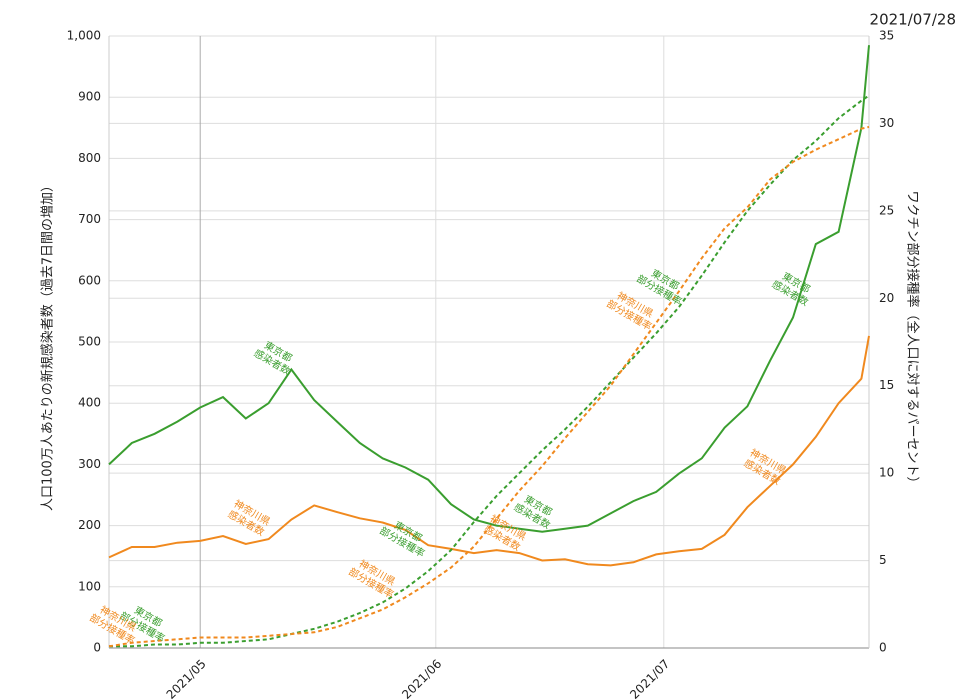  What do you see at coordinates (913, 20) in the screenshot?
I see `chart-title: 2021/07/28` at bounding box center [913, 20].